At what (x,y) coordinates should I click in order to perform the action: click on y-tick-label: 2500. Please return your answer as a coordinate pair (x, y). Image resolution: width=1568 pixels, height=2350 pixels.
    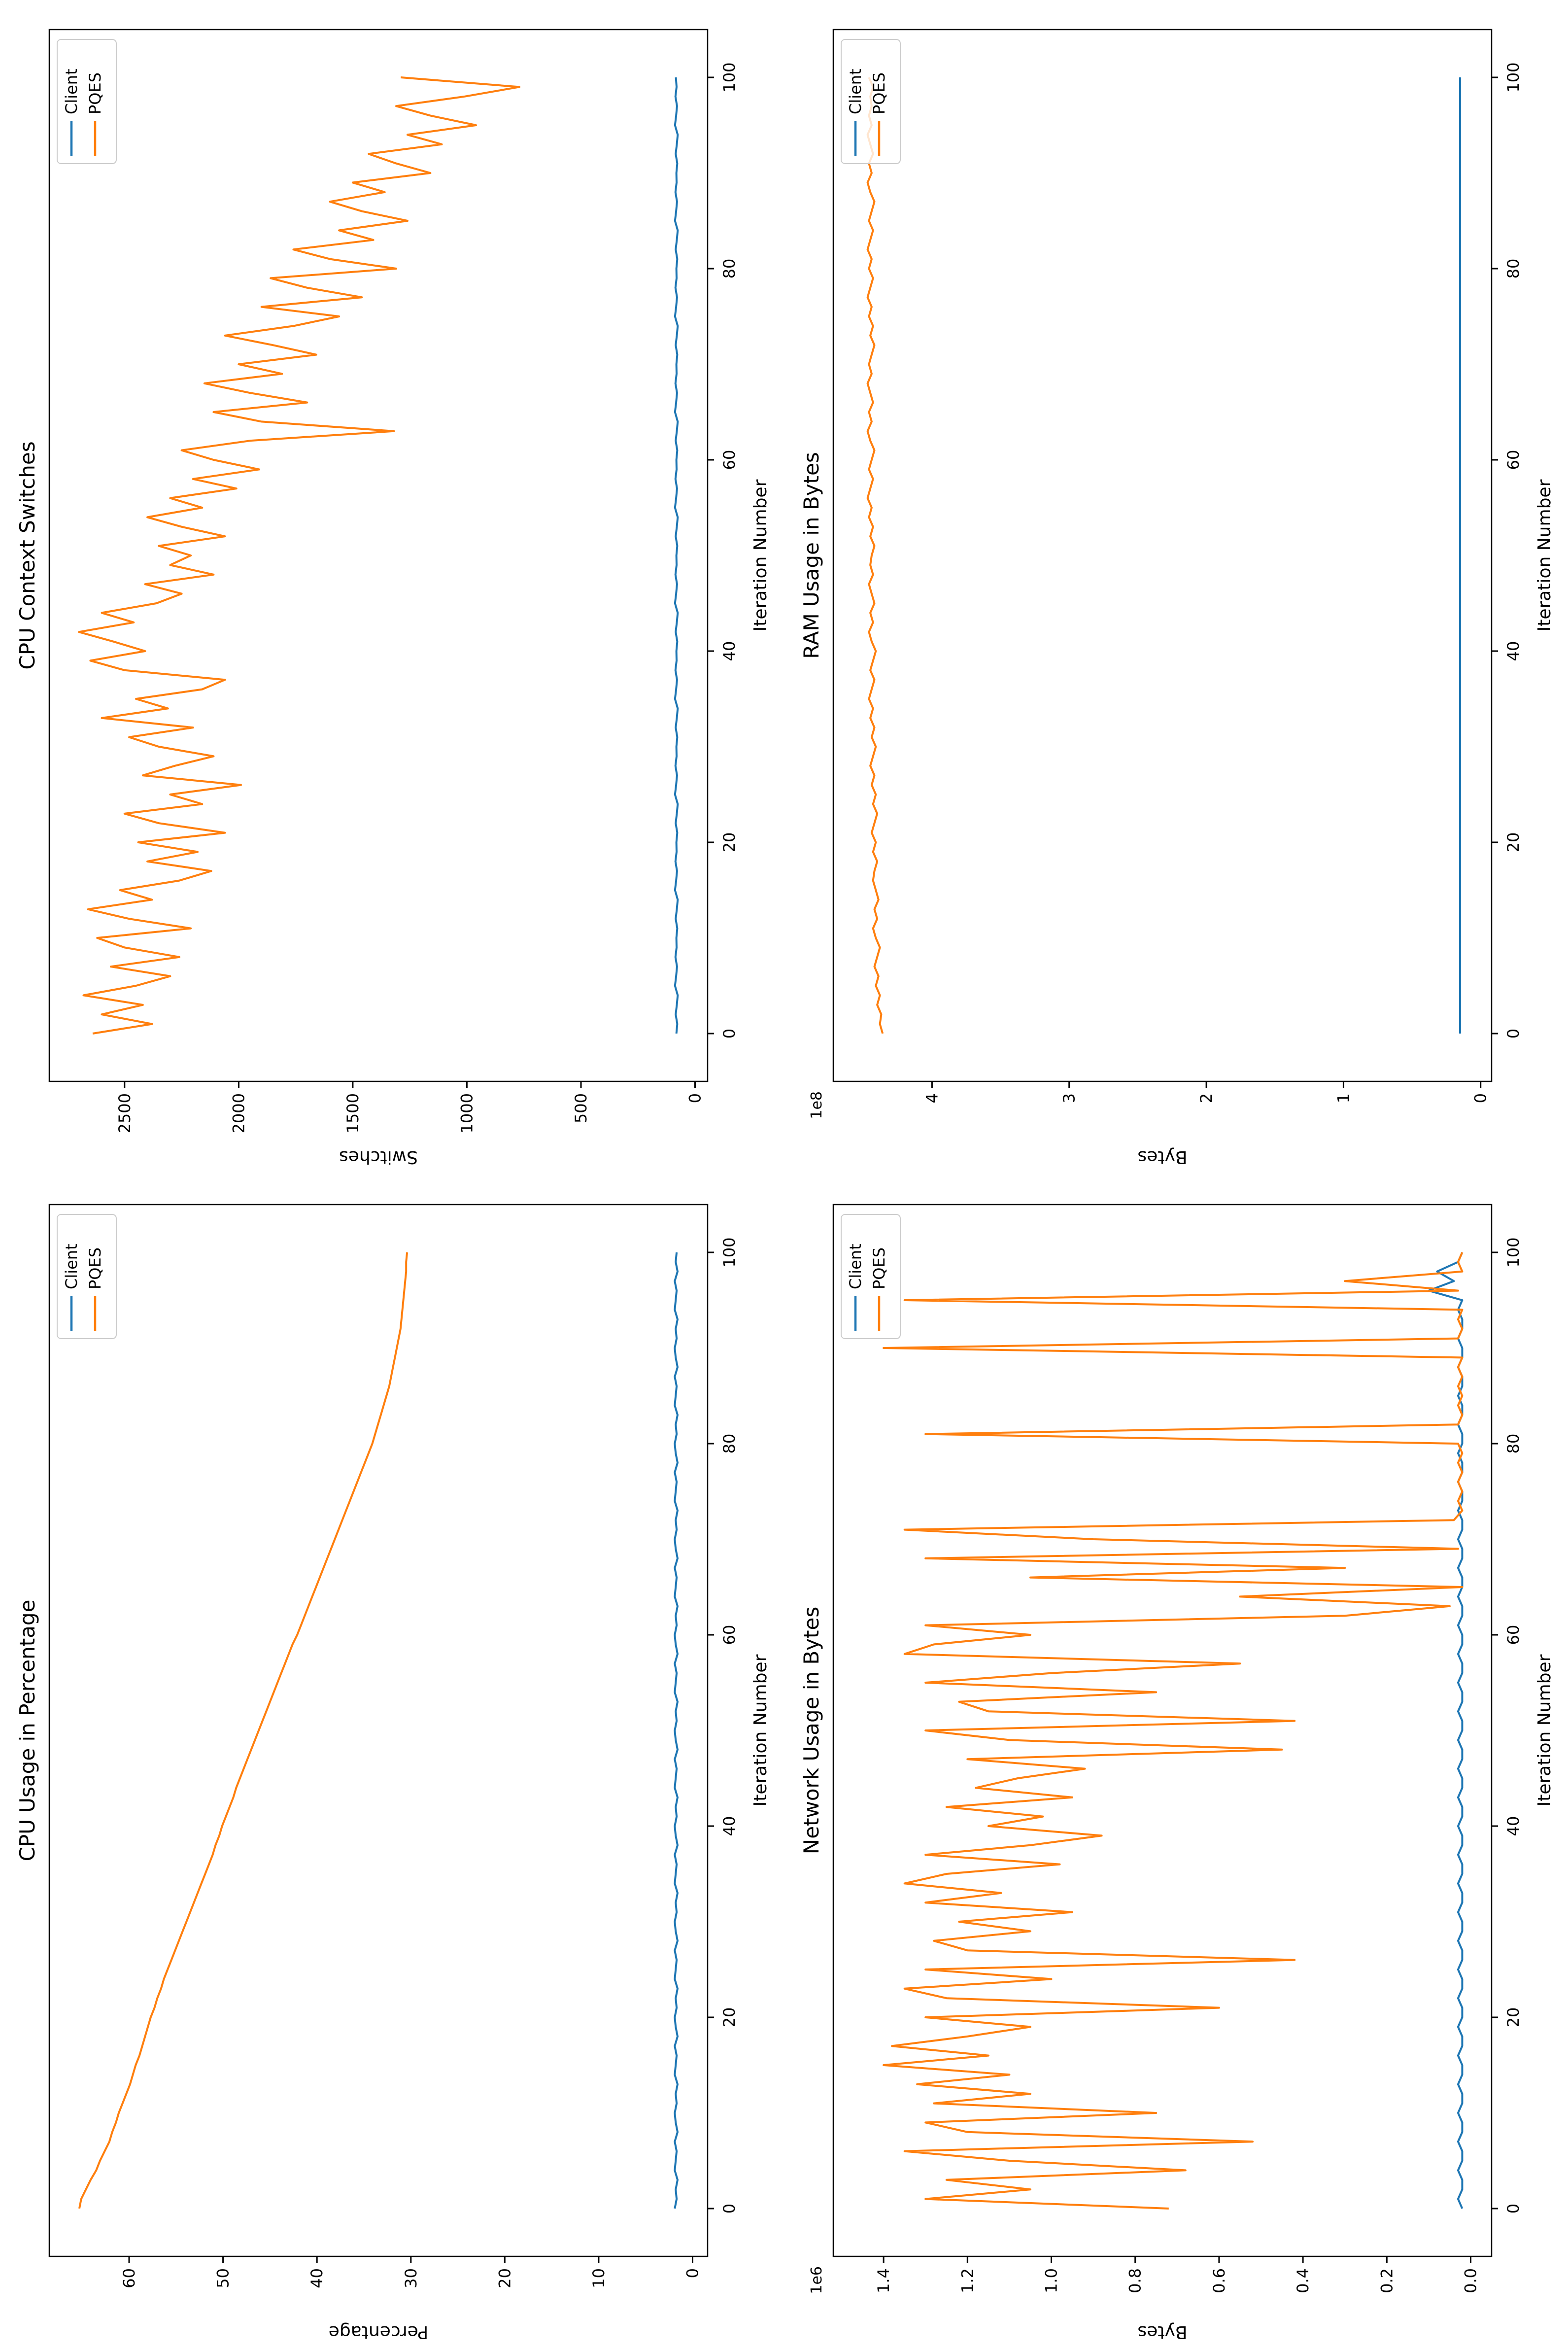
    Looking at the image, I should click on (124, 1113).